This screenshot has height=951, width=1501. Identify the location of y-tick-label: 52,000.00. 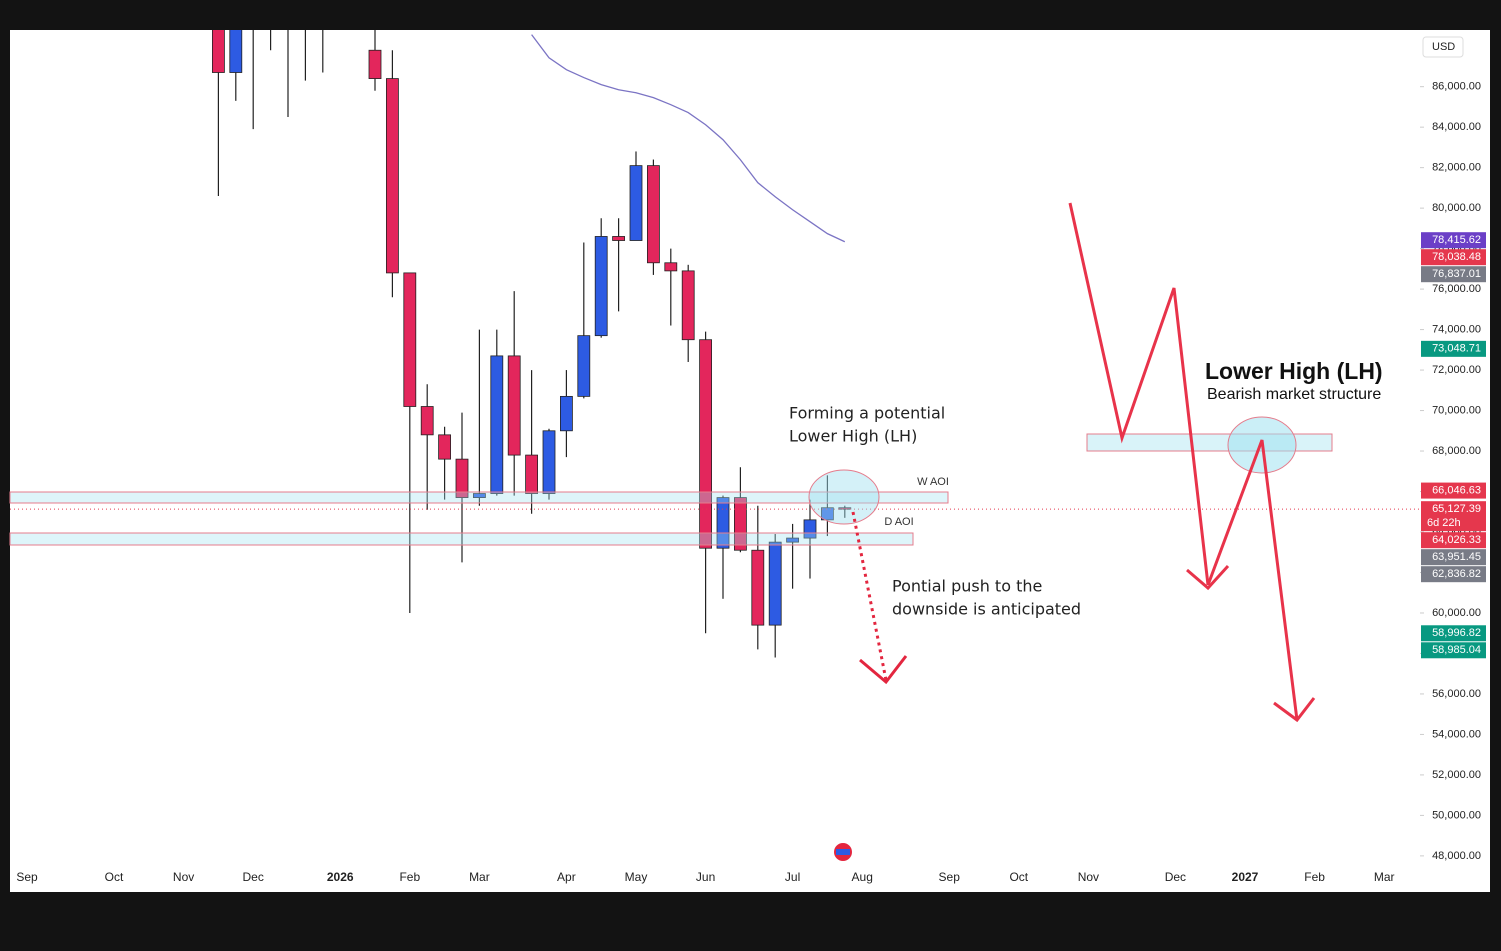
(1456, 775).